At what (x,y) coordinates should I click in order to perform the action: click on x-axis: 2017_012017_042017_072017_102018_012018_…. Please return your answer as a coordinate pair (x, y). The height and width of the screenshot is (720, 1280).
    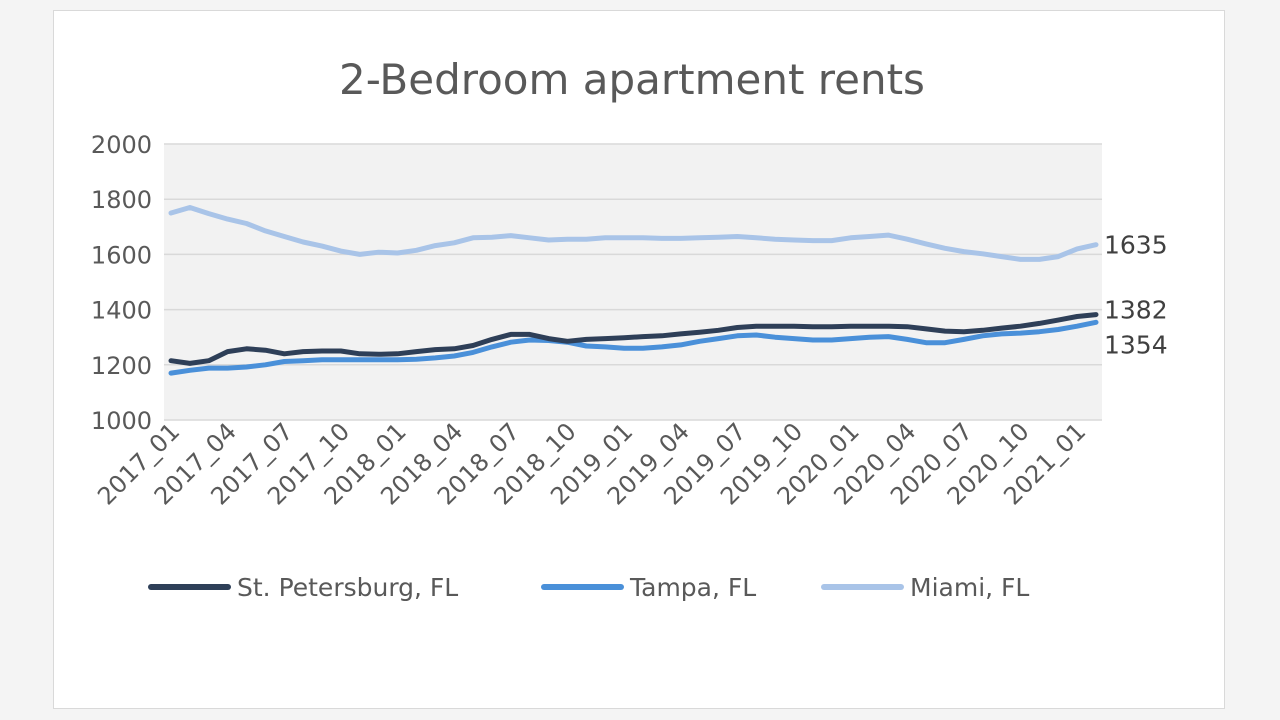
    Looking at the image, I should click on (591, 463).